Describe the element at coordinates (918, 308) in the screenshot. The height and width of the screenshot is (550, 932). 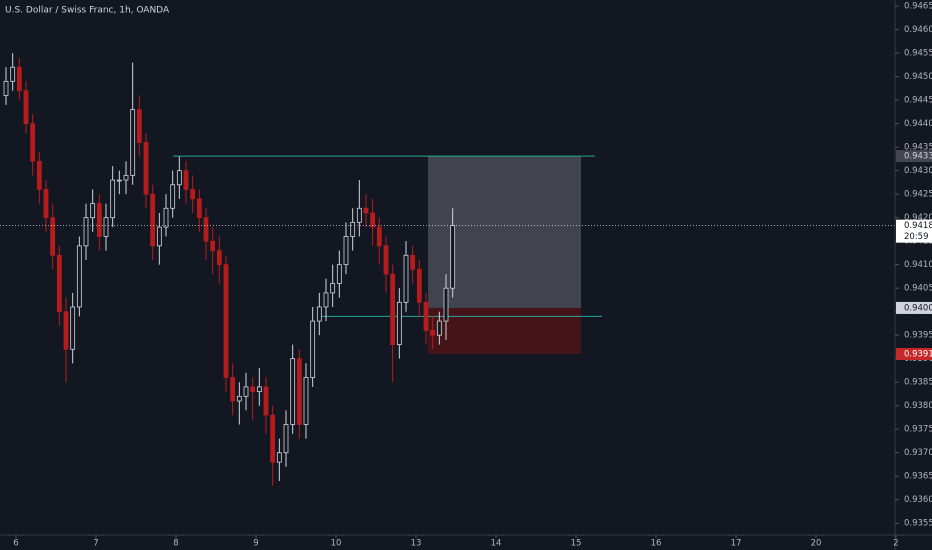
I see `price-label: 0.94008` at that location.